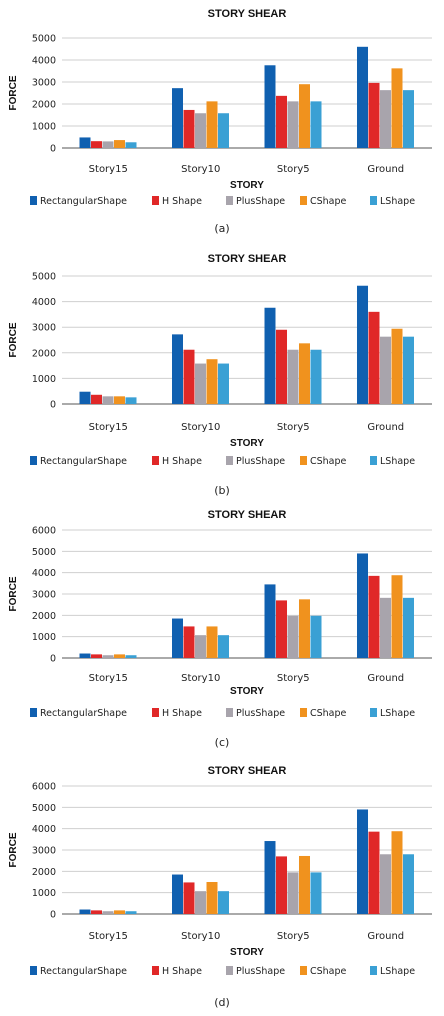 This screenshot has height=1016, width=444. Describe the element at coordinates (44, 573) in the screenshot. I see `y-tick-label: 4000` at that location.